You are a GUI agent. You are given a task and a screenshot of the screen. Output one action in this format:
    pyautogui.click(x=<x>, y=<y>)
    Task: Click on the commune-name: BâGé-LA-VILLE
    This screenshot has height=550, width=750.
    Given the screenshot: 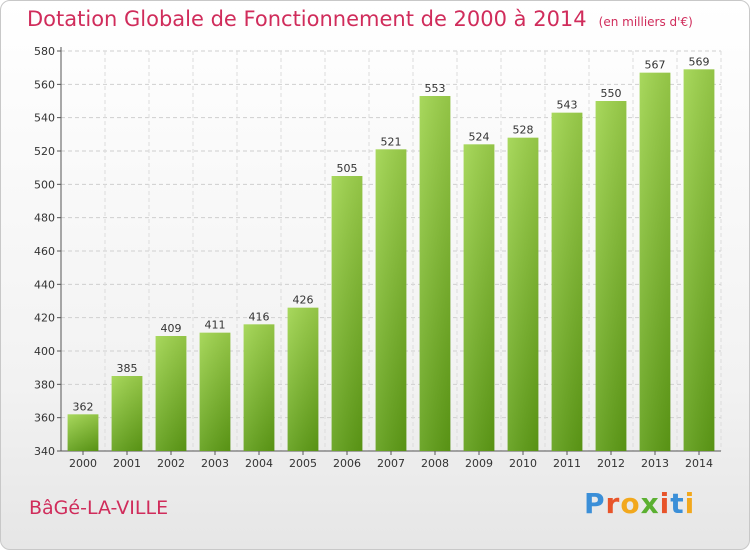 What is the action you would take?
    pyautogui.click(x=99, y=508)
    